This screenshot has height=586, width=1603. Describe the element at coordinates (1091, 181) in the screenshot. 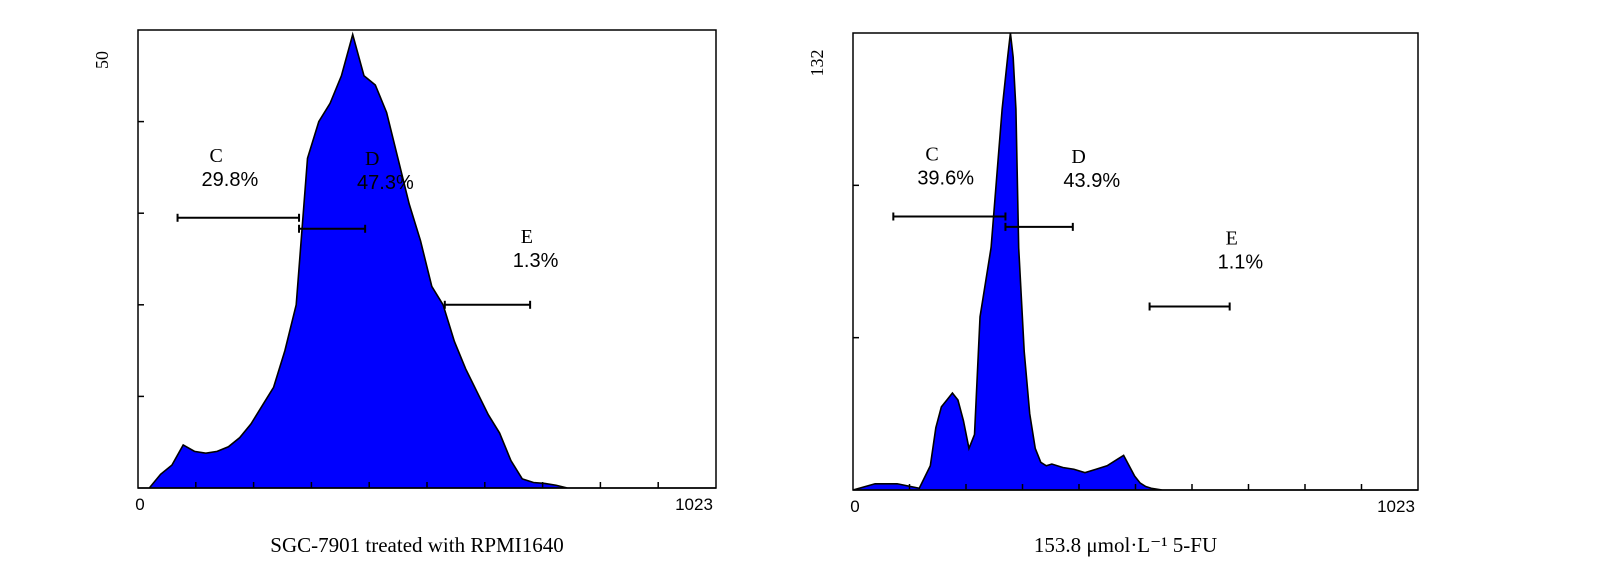

I see `gate-percentage: 43.9%` at that location.